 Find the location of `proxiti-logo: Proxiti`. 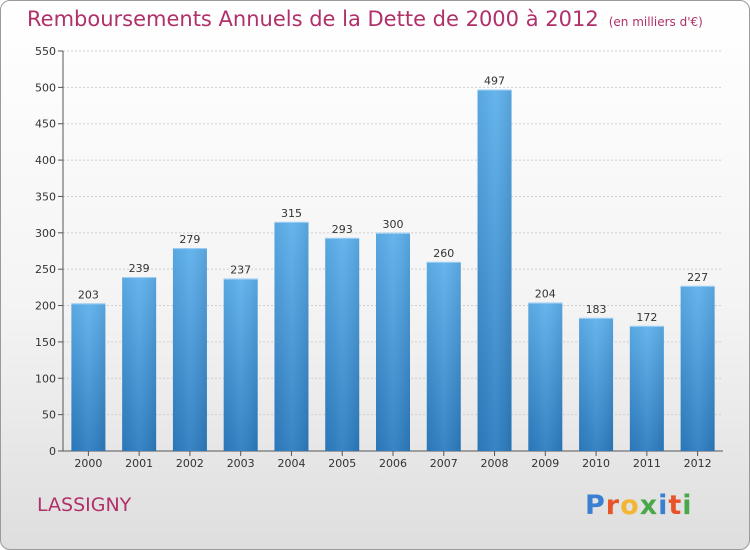

proxiti-logo: Proxiti is located at coordinates (639, 505).